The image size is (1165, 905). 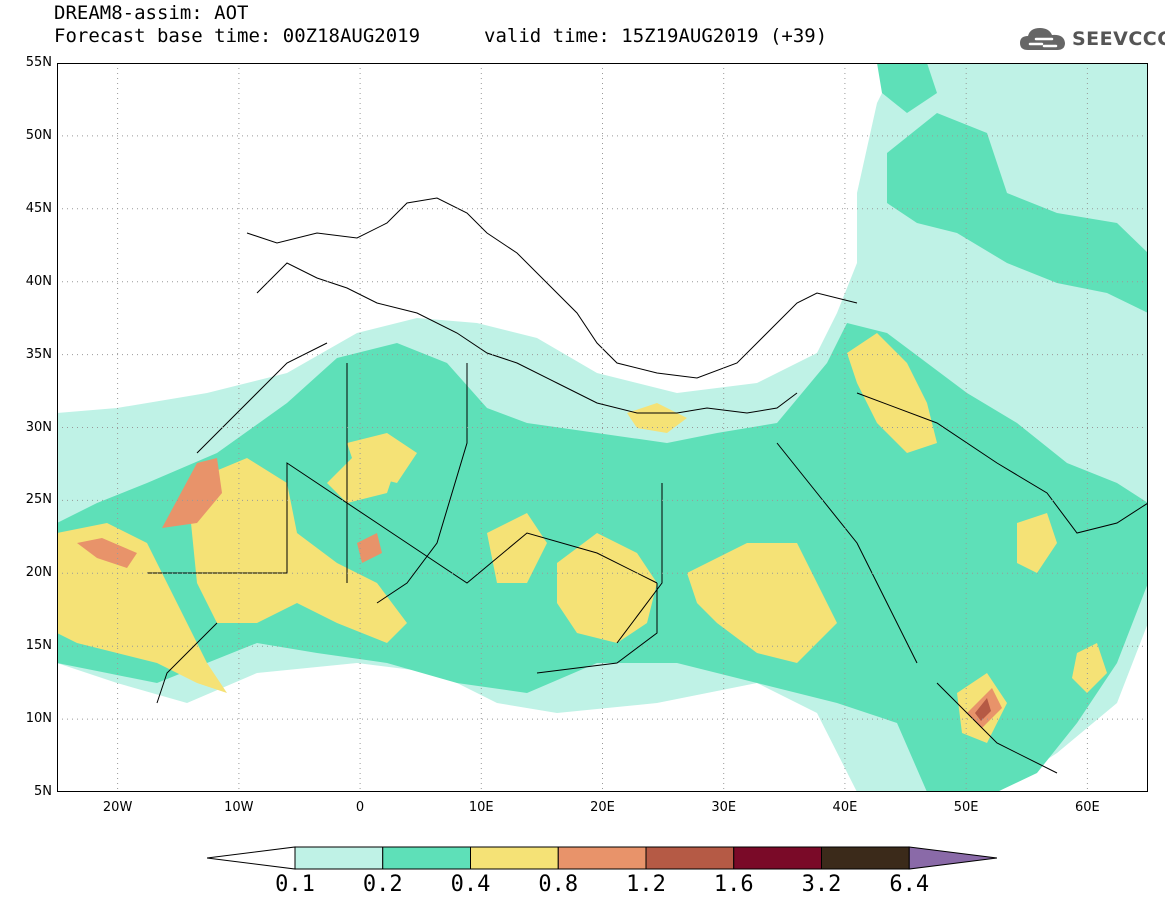 What do you see at coordinates (295, 884) in the screenshot?
I see `colorbar-label: 0.1` at bounding box center [295, 884].